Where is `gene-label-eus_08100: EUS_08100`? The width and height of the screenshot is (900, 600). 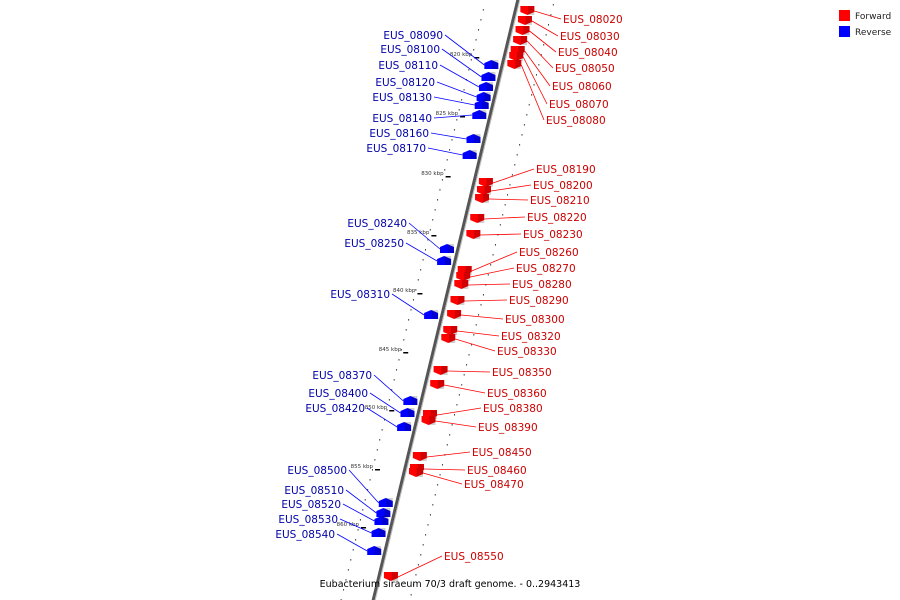 gene-label-eus_08100: EUS_08100 is located at coordinates (410, 50).